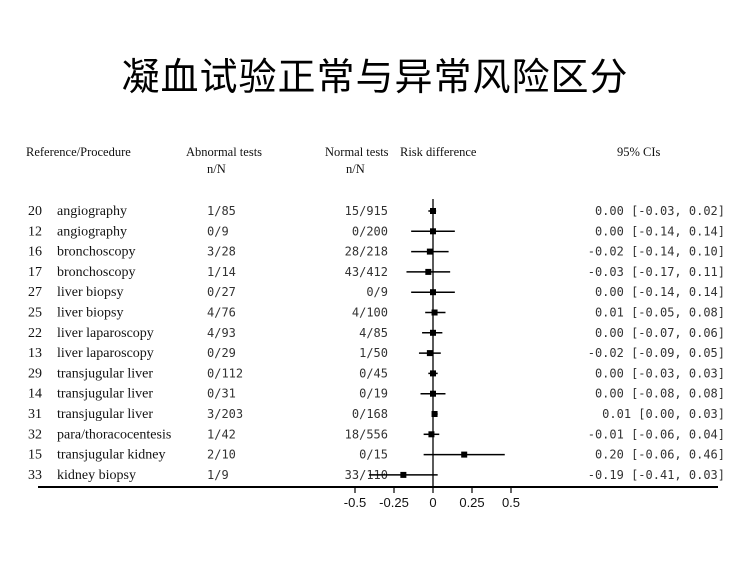 The image size is (750, 562). Describe the element at coordinates (225, 414) in the screenshot. I see `abnormal-tests-value: 3/203` at that location.